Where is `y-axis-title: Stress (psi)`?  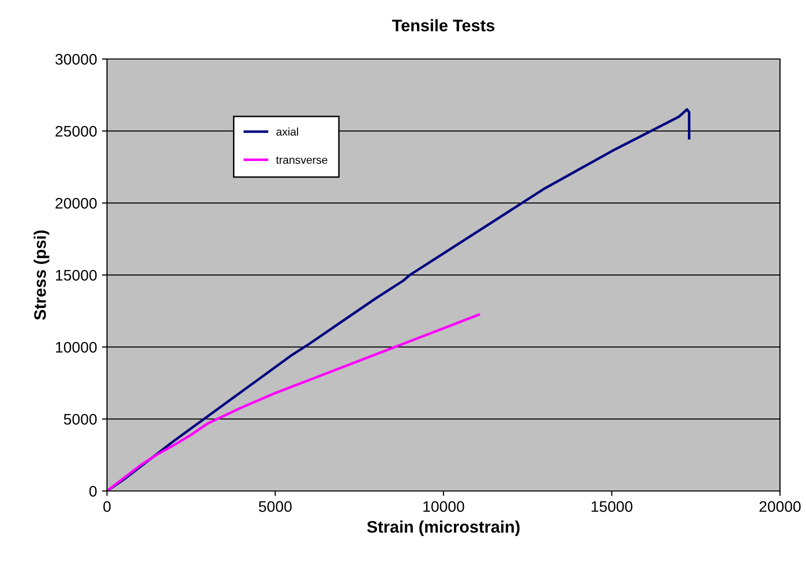 y-axis-title: Stress (psi) is located at coordinates (42, 275).